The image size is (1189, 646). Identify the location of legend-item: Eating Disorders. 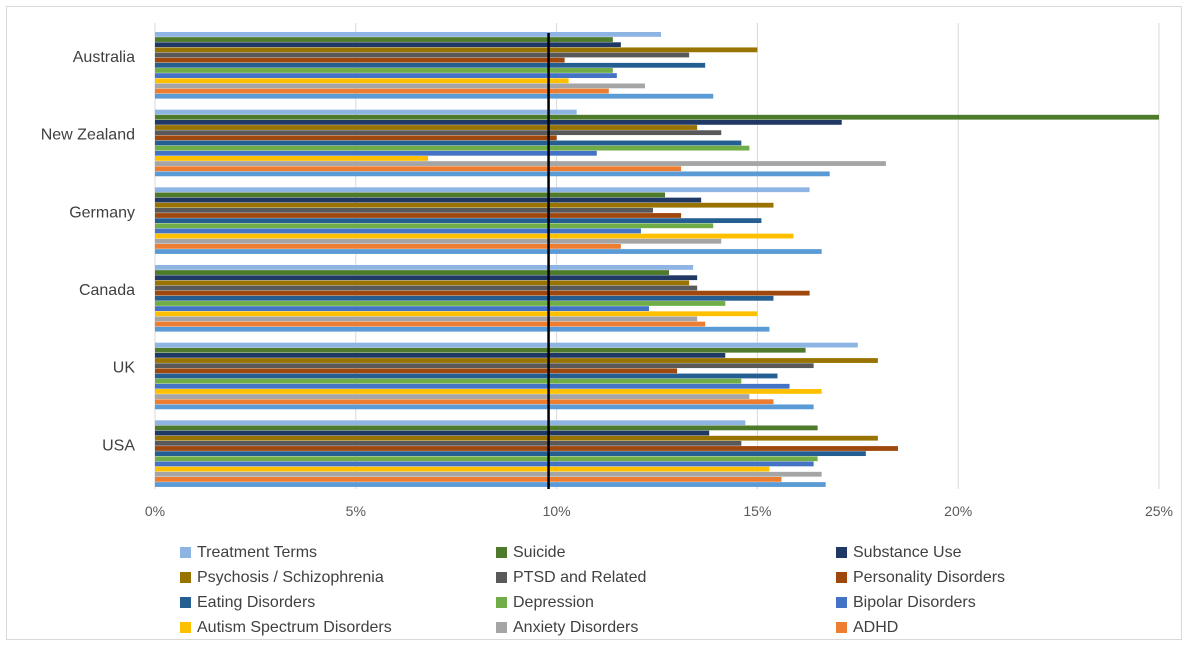
(247, 602).